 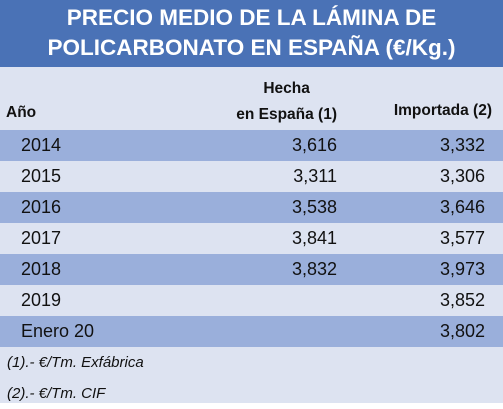 I want to click on table-row: 2018 3,832 3,973, so click(x=251, y=269).